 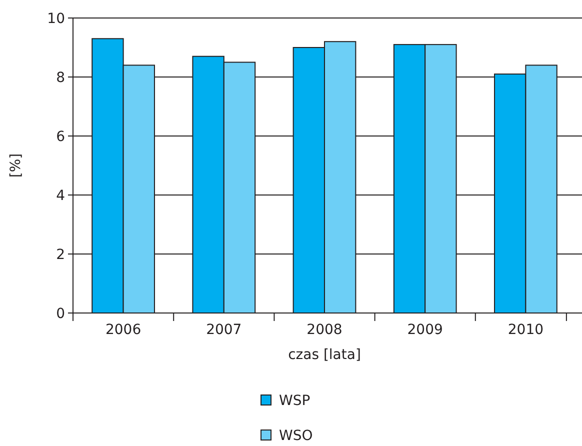 I want to click on legend-label: WSP, so click(x=294, y=400).